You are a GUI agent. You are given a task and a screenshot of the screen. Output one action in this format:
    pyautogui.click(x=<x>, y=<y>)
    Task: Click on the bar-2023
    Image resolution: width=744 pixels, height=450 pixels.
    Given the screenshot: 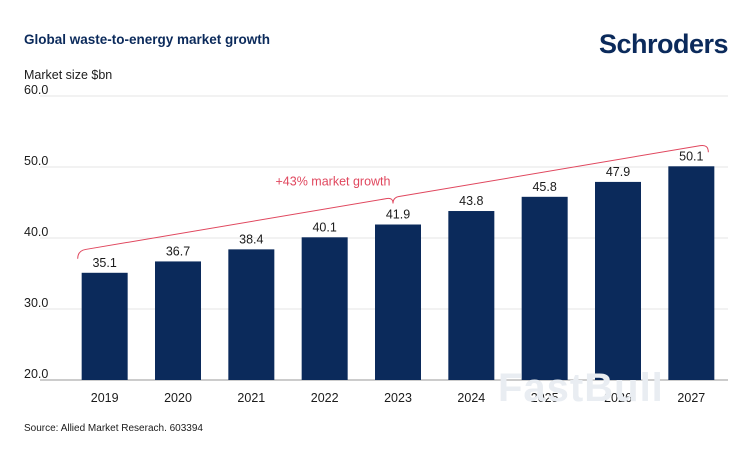 What is the action you would take?
    pyautogui.click(x=398, y=302)
    